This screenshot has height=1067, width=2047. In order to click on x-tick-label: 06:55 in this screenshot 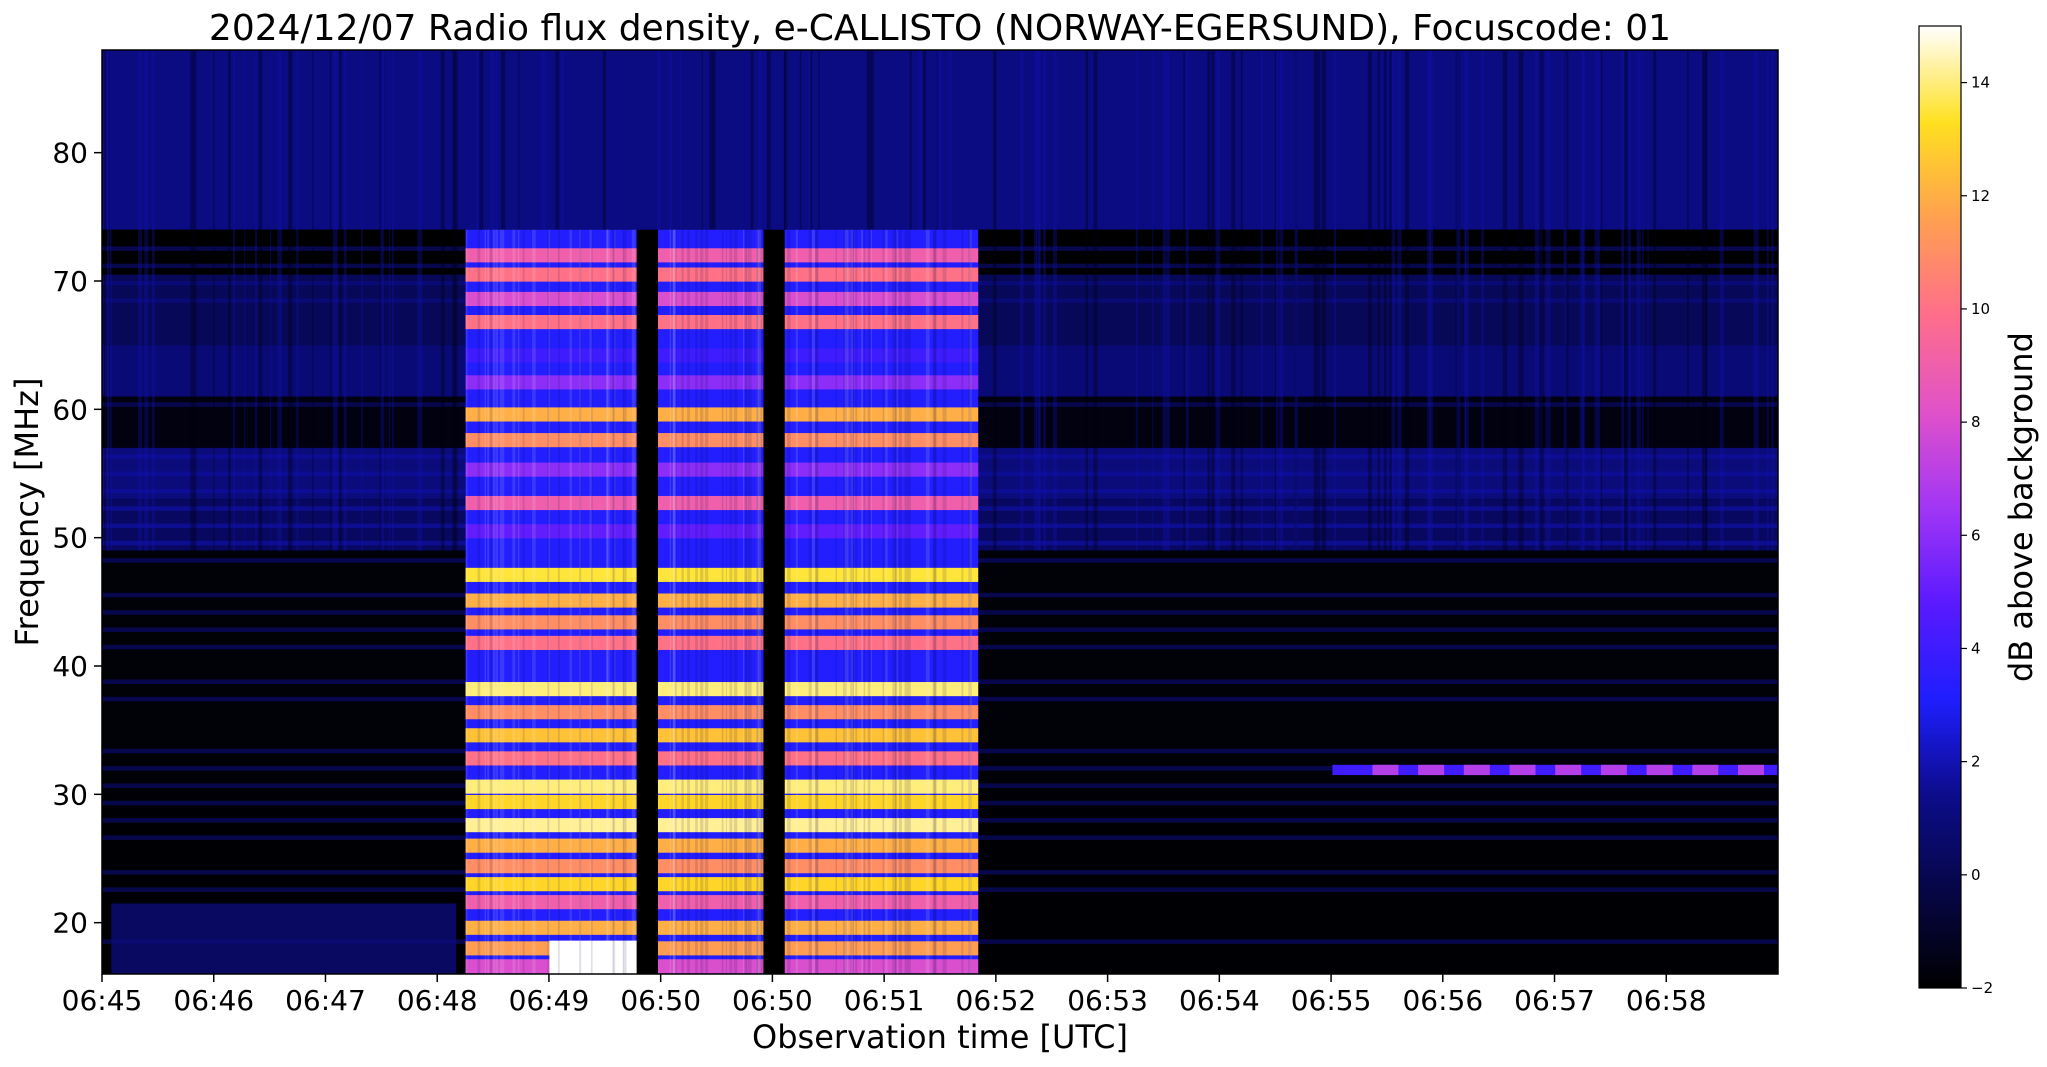, I will do `click(1331, 1000)`.